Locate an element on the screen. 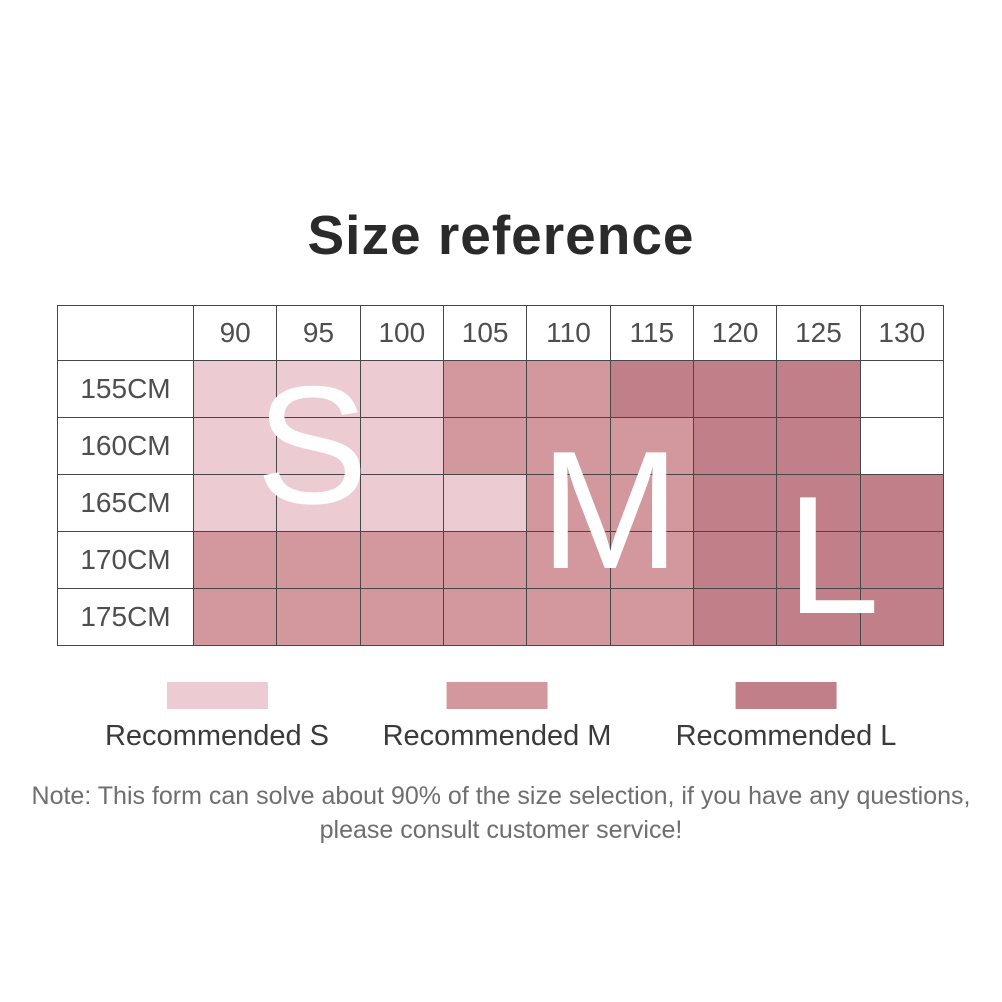 The width and height of the screenshot is (1002, 1002). size-cell-165cm-130-l is located at coordinates (901, 503).